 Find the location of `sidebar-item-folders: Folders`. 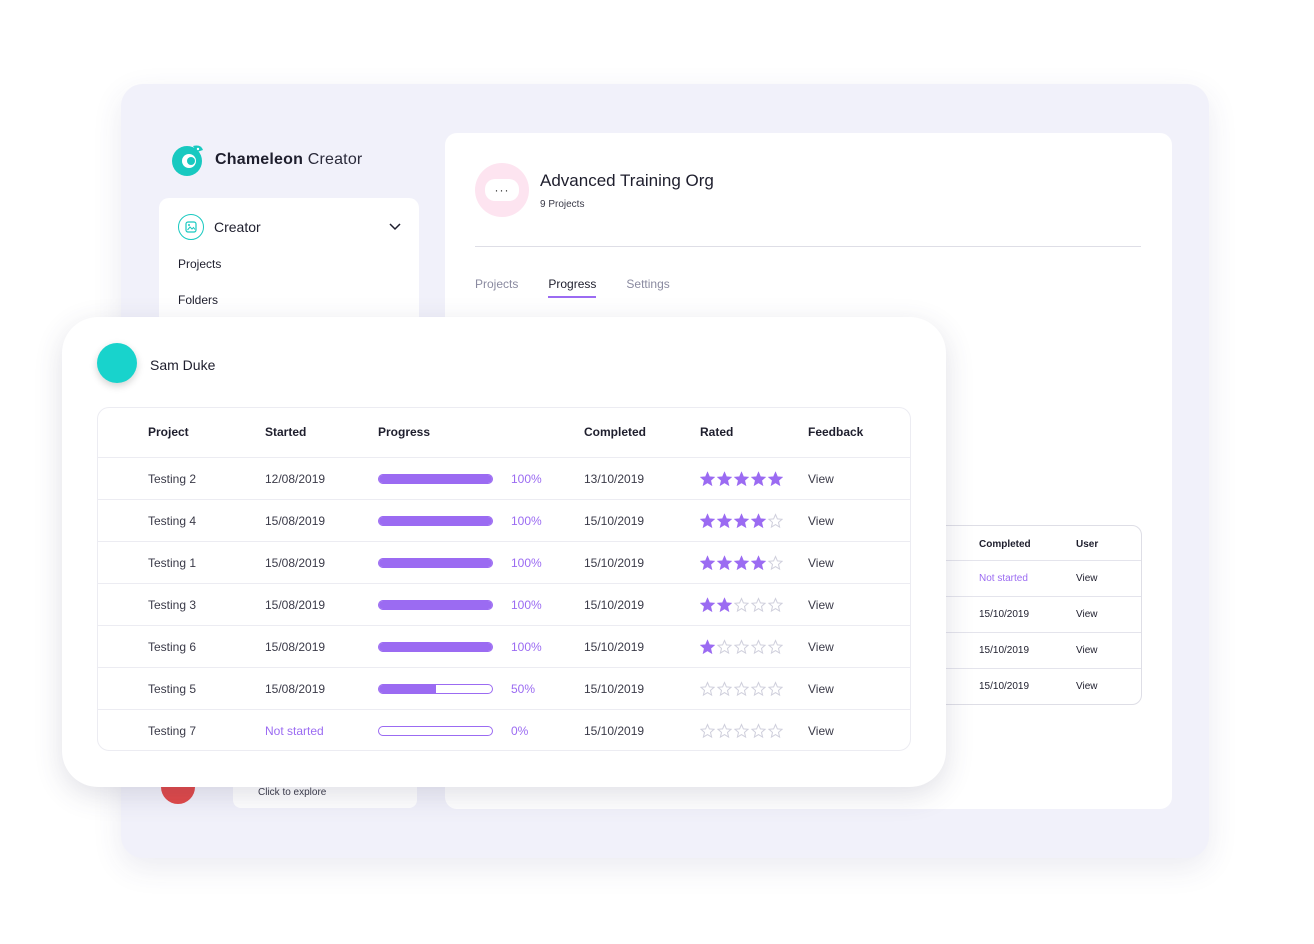

sidebar-item-folders: Folders is located at coordinates (198, 300).